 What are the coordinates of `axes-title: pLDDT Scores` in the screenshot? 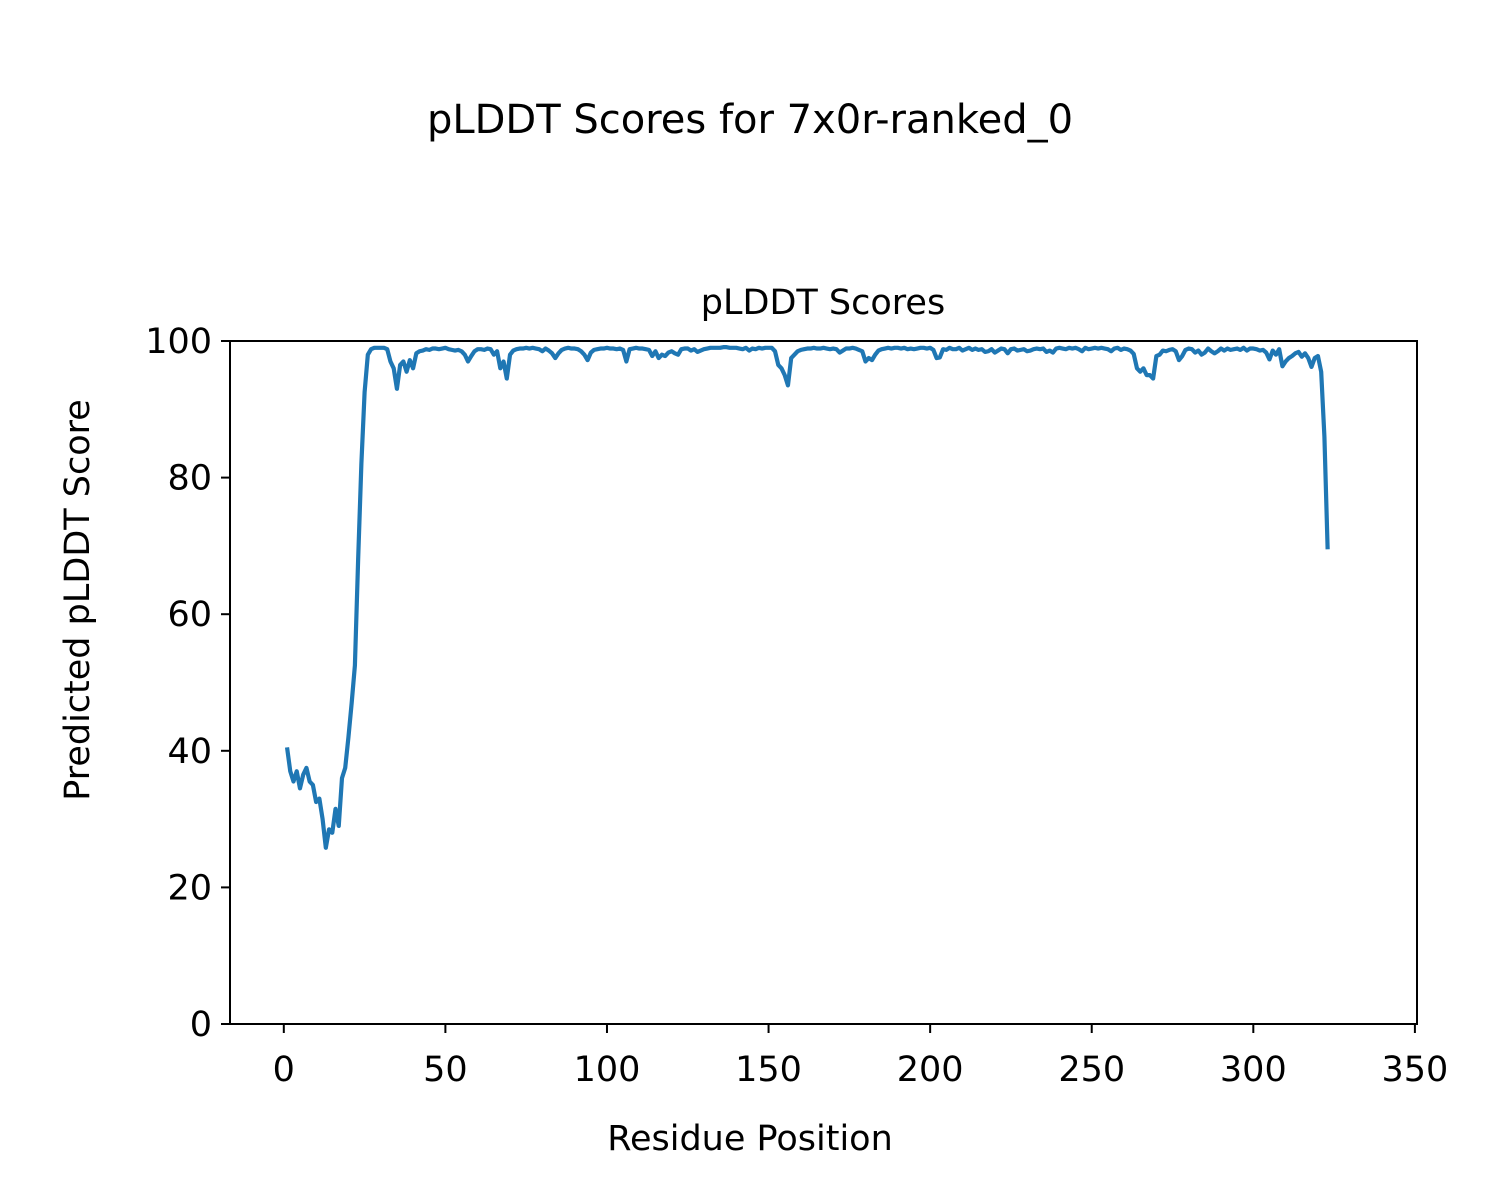 It's located at (823, 303).